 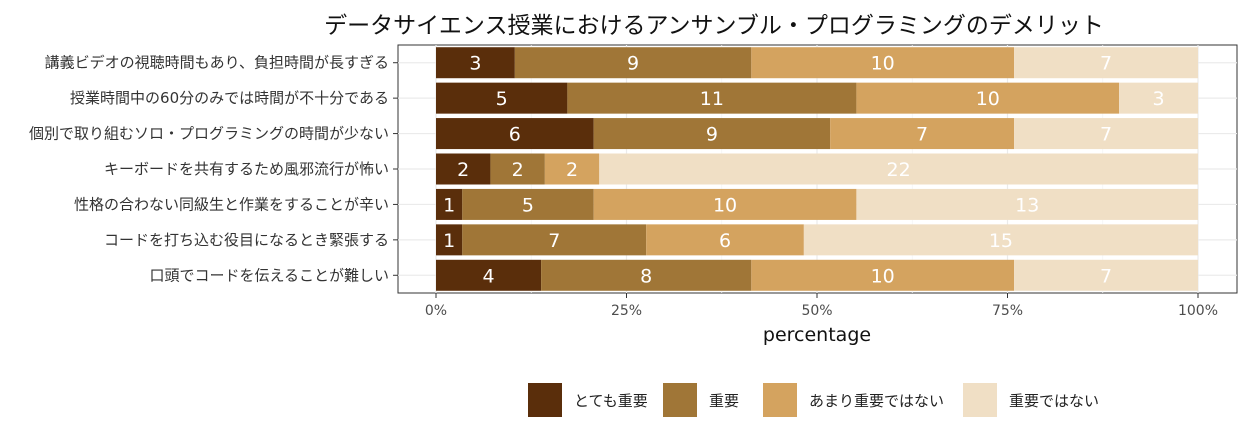 What do you see at coordinates (217, 63) in the screenshot?
I see `category-label: 講義ビデオの視聴時間もあり、負担時間が長すぎる` at bounding box center [217, 63].